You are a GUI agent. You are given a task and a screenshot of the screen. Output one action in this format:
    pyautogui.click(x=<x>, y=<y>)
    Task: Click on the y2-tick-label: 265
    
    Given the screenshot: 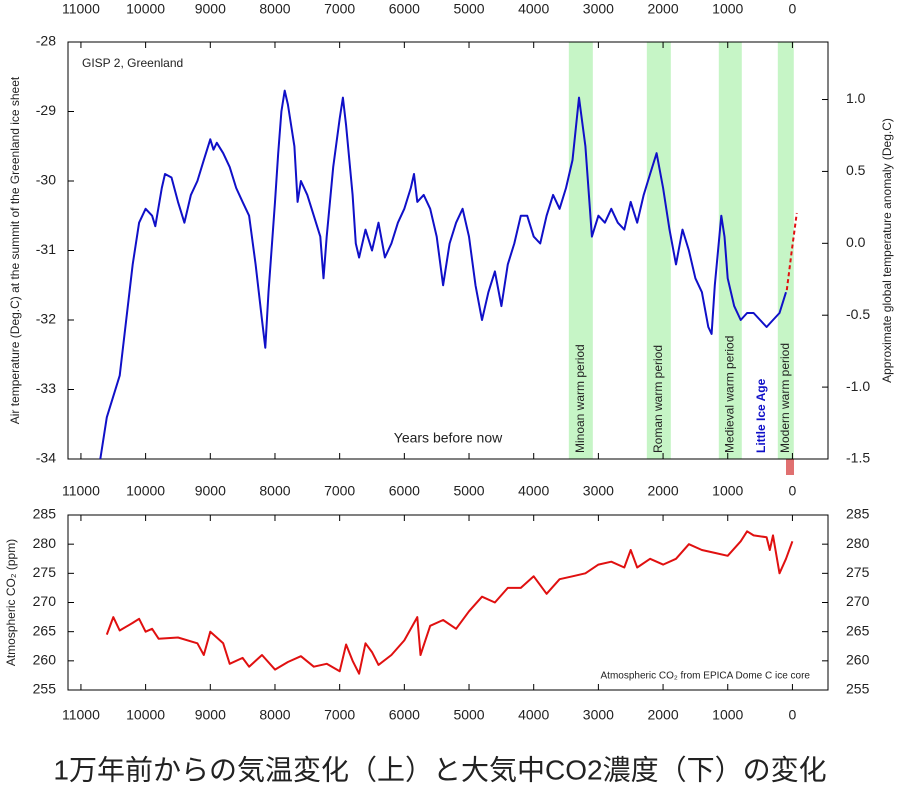 What is the action you would take?
    pyautogui.click(x=858, y=630)
    